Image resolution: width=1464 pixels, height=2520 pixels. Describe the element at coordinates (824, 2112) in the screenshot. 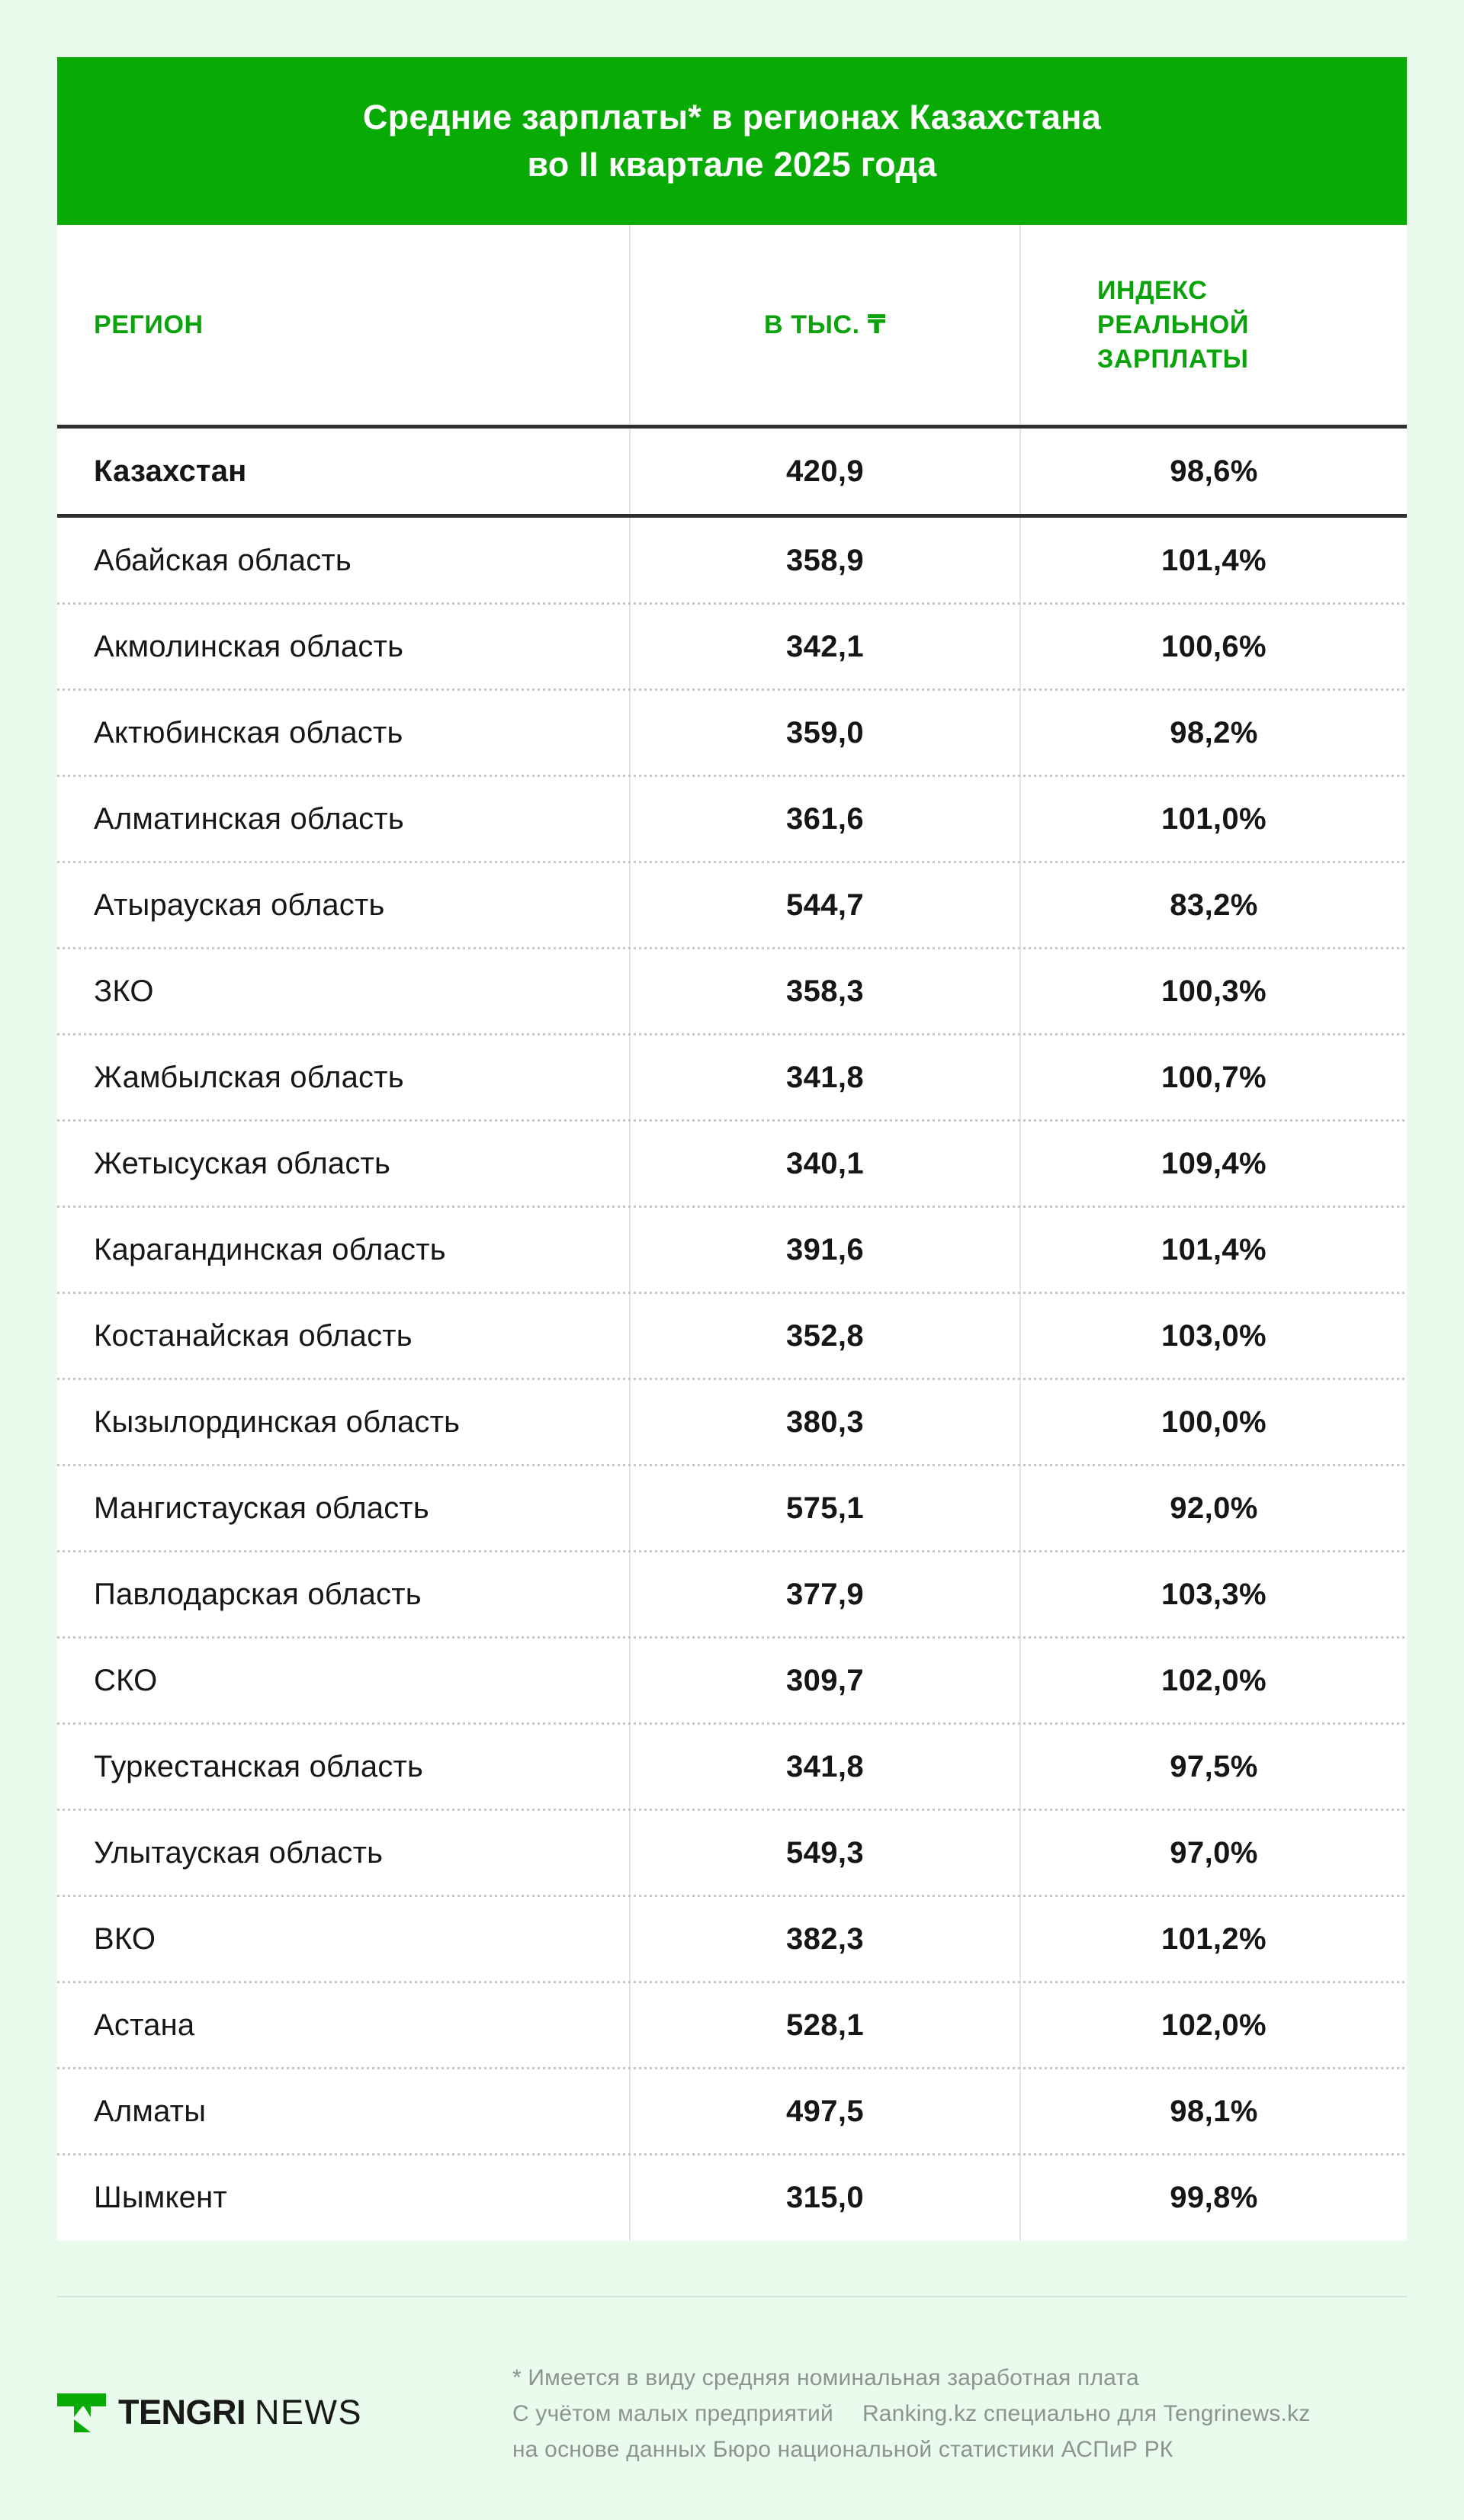

I see `salary-value: 497,5` at that location.